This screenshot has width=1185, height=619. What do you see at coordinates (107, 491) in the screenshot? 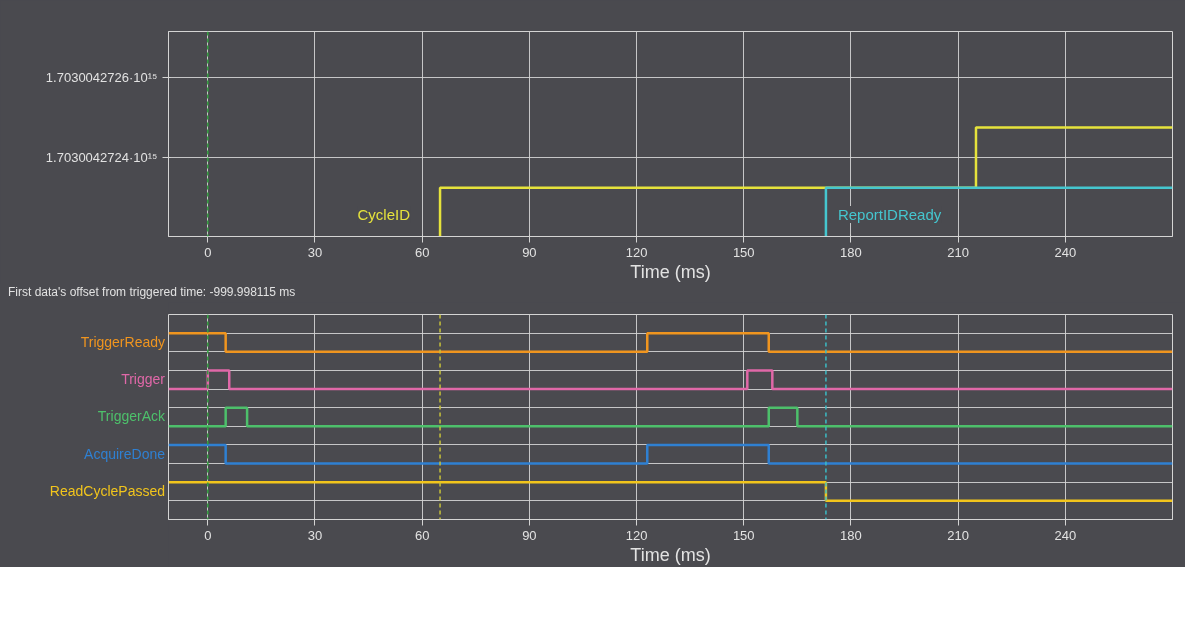
I see `series-label: ReadCyclePassed` at bounding box center [107, 491].